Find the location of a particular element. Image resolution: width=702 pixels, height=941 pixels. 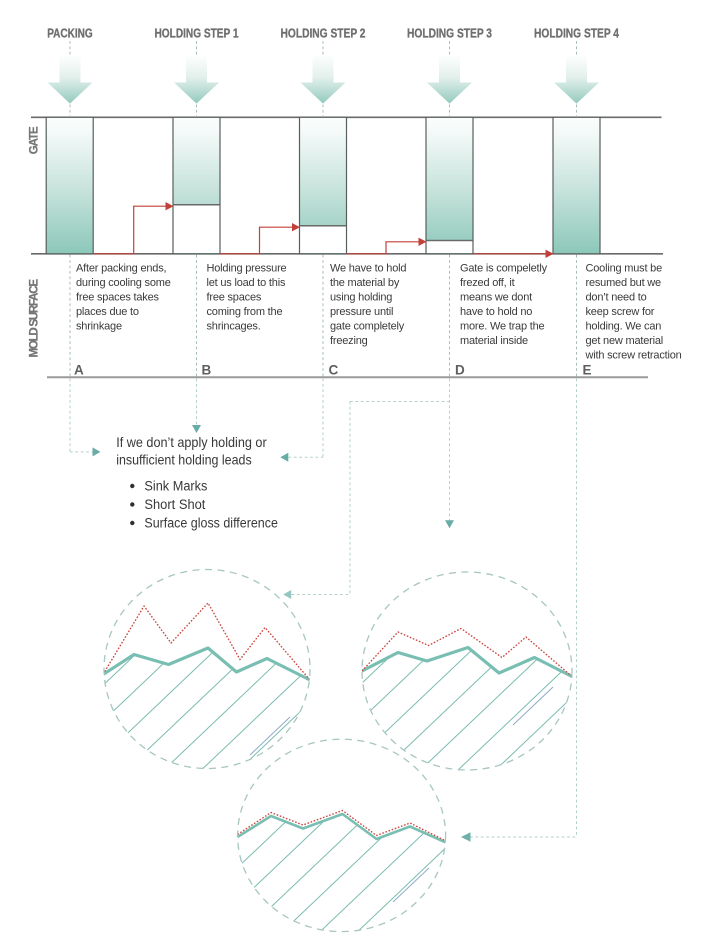

svg-text: A is located at coordinates (79, 370).